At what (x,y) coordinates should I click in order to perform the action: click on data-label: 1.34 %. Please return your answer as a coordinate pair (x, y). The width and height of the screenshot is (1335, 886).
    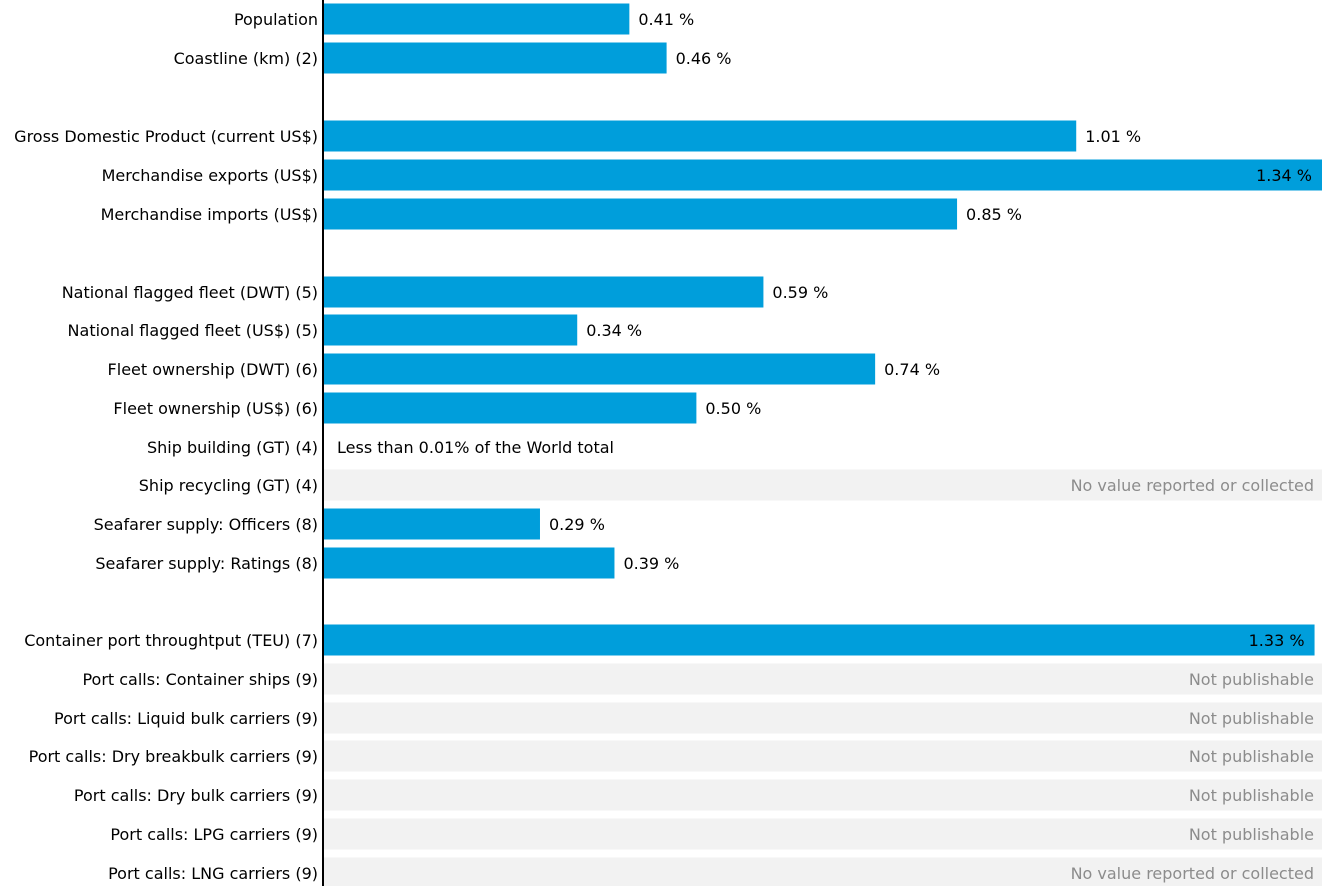
    Looking at the image, I should click on (1284, 175).